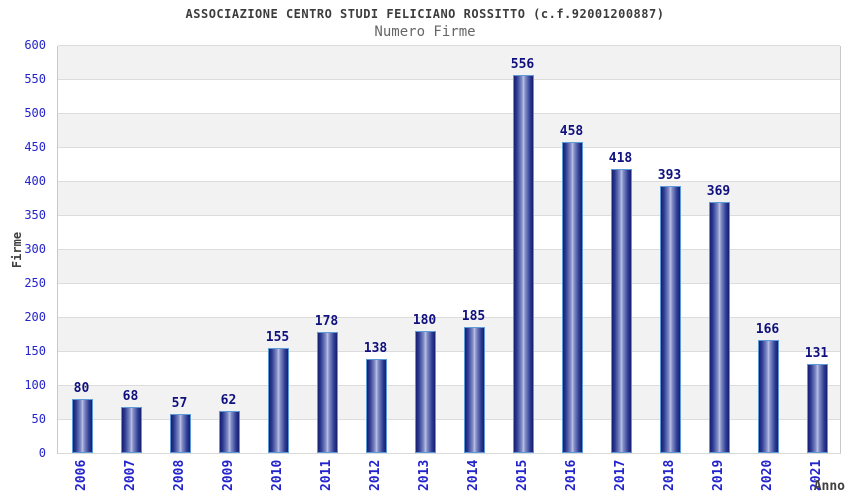  I want to click on chart-subtitle: Numero Firme, so click(425, 32).